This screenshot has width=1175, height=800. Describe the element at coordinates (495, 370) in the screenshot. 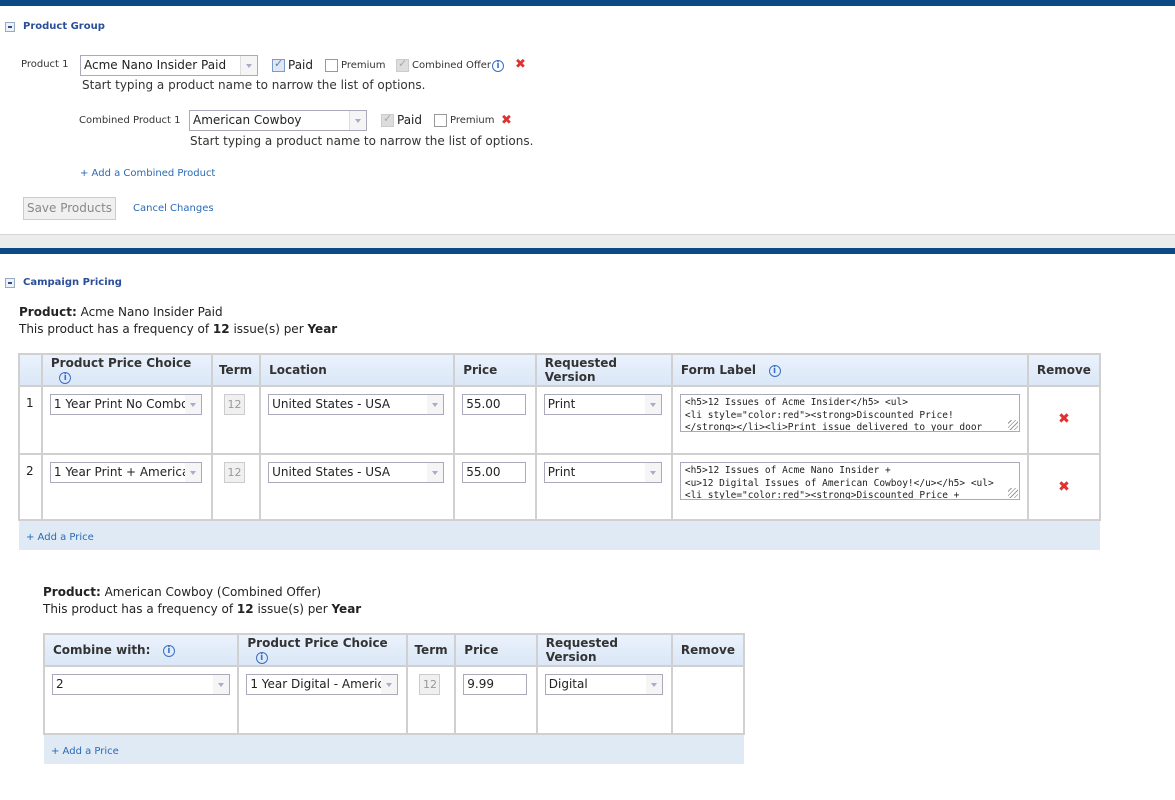

I see `col-price: Price` at that location.